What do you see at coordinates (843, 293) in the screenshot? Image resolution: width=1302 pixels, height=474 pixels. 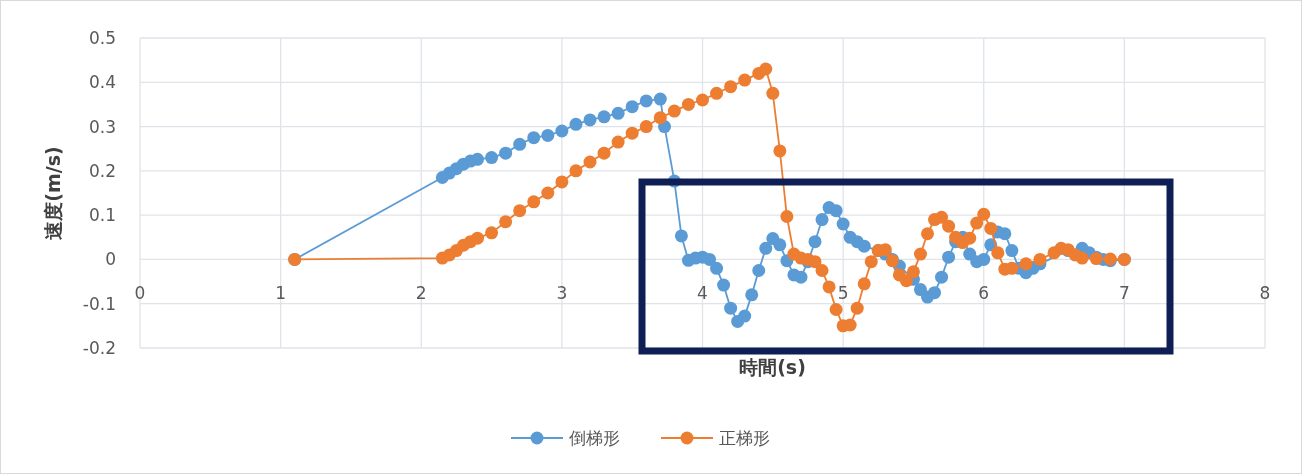 I see `x-tick-label: 5` at bounding box center [843, 293].